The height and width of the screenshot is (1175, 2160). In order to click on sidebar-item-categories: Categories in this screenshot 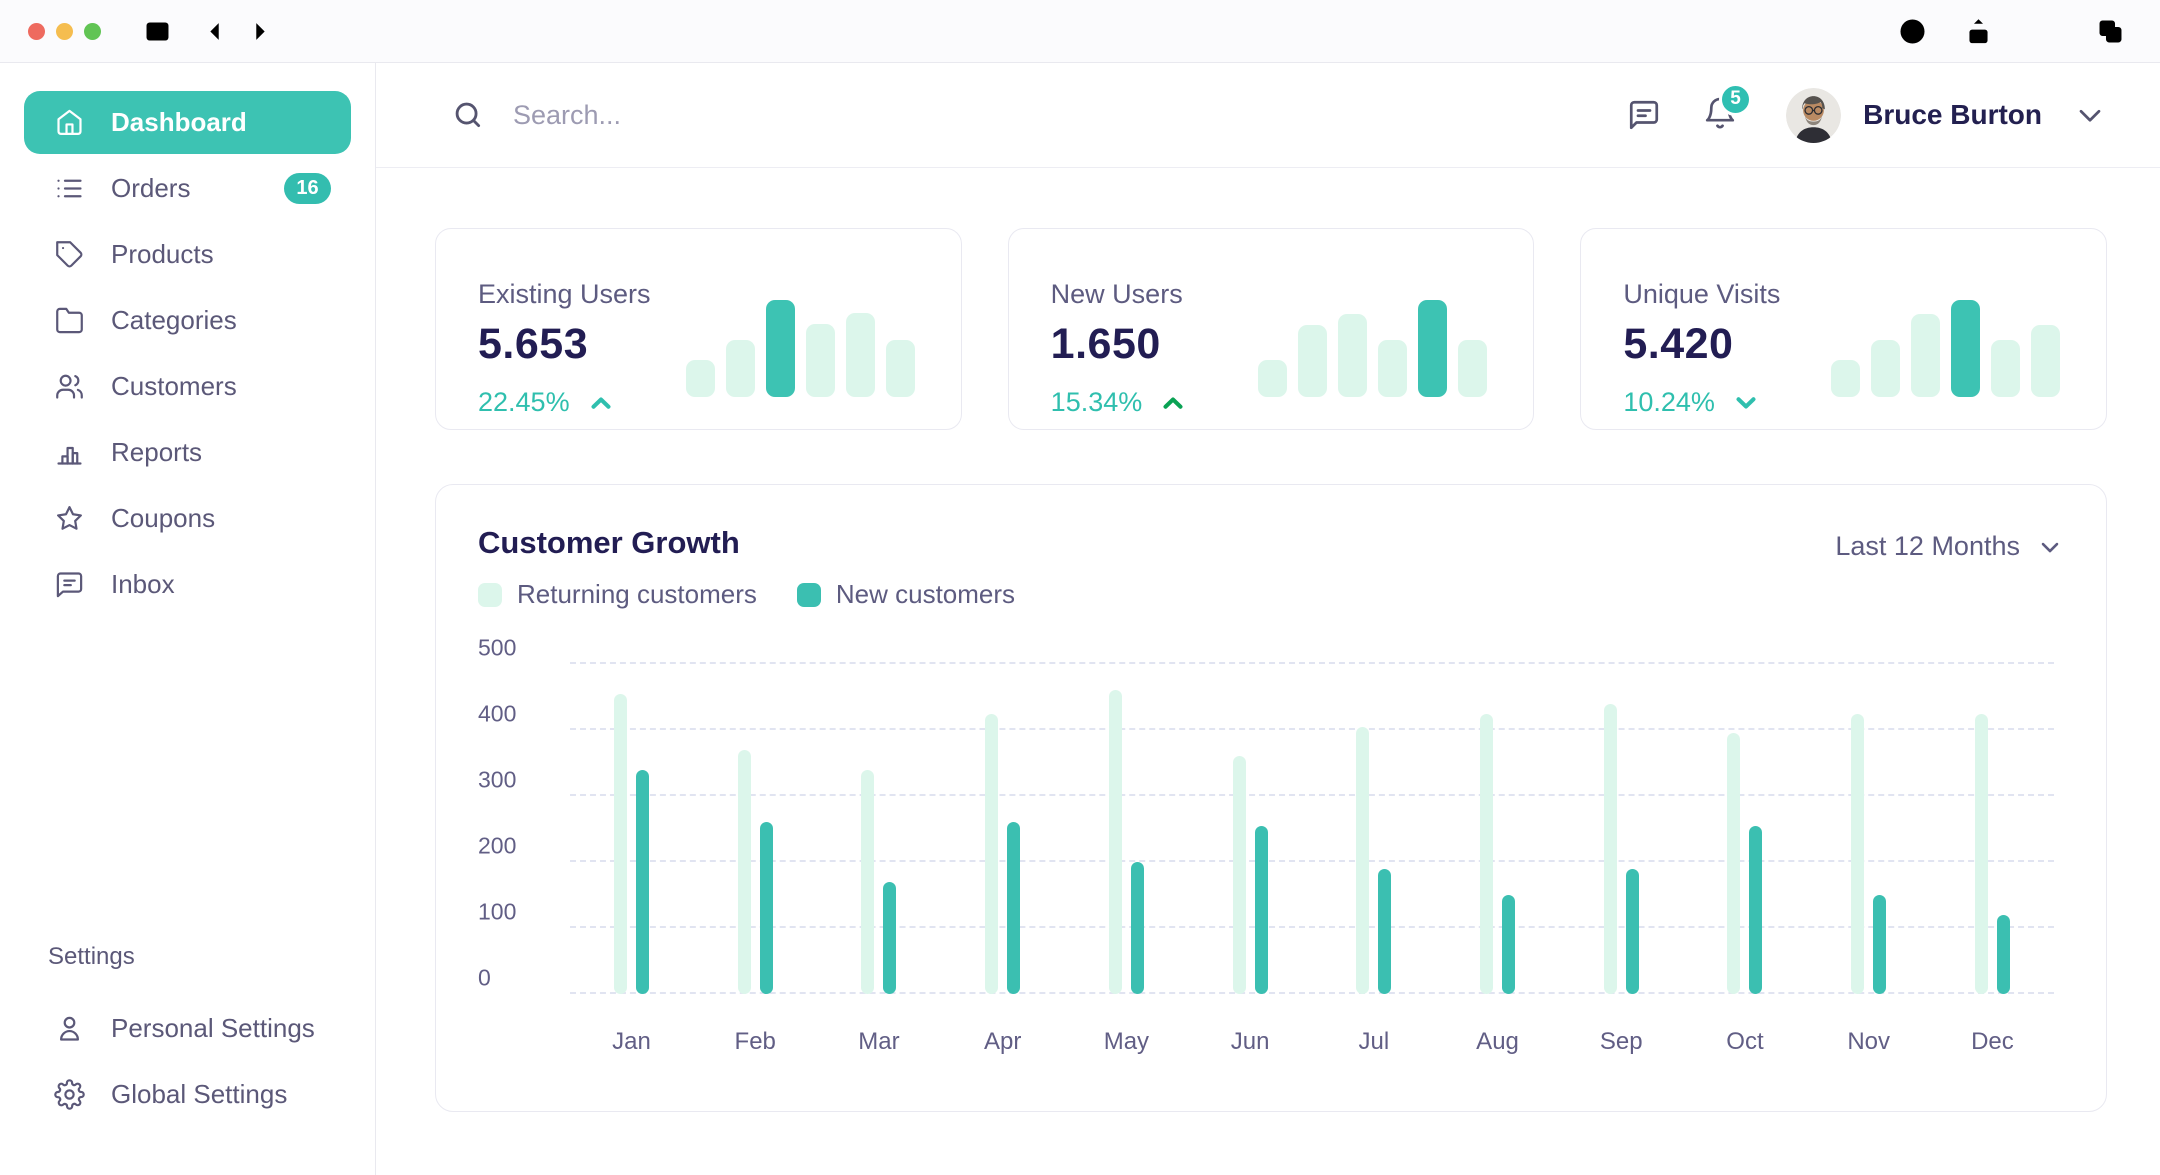, I will do `click(187, 320)`.